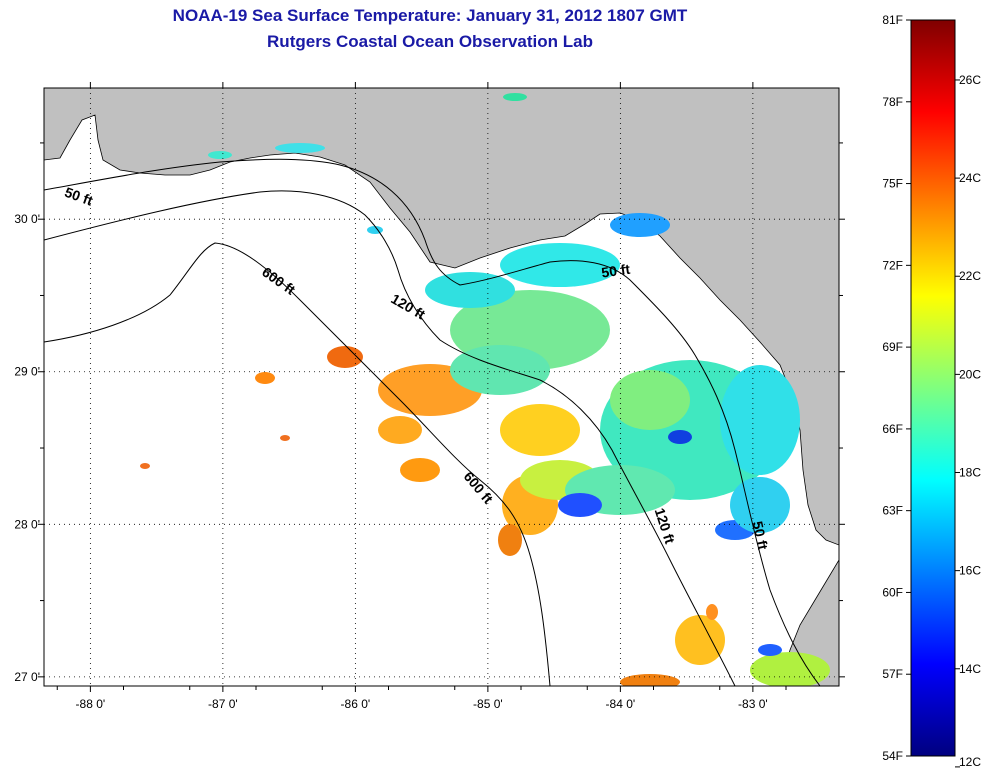  What do you see at coordinates (970, 276) in the screenshot?
I see `colorbar-label-c: 22C` at bounding box center [970, 276].